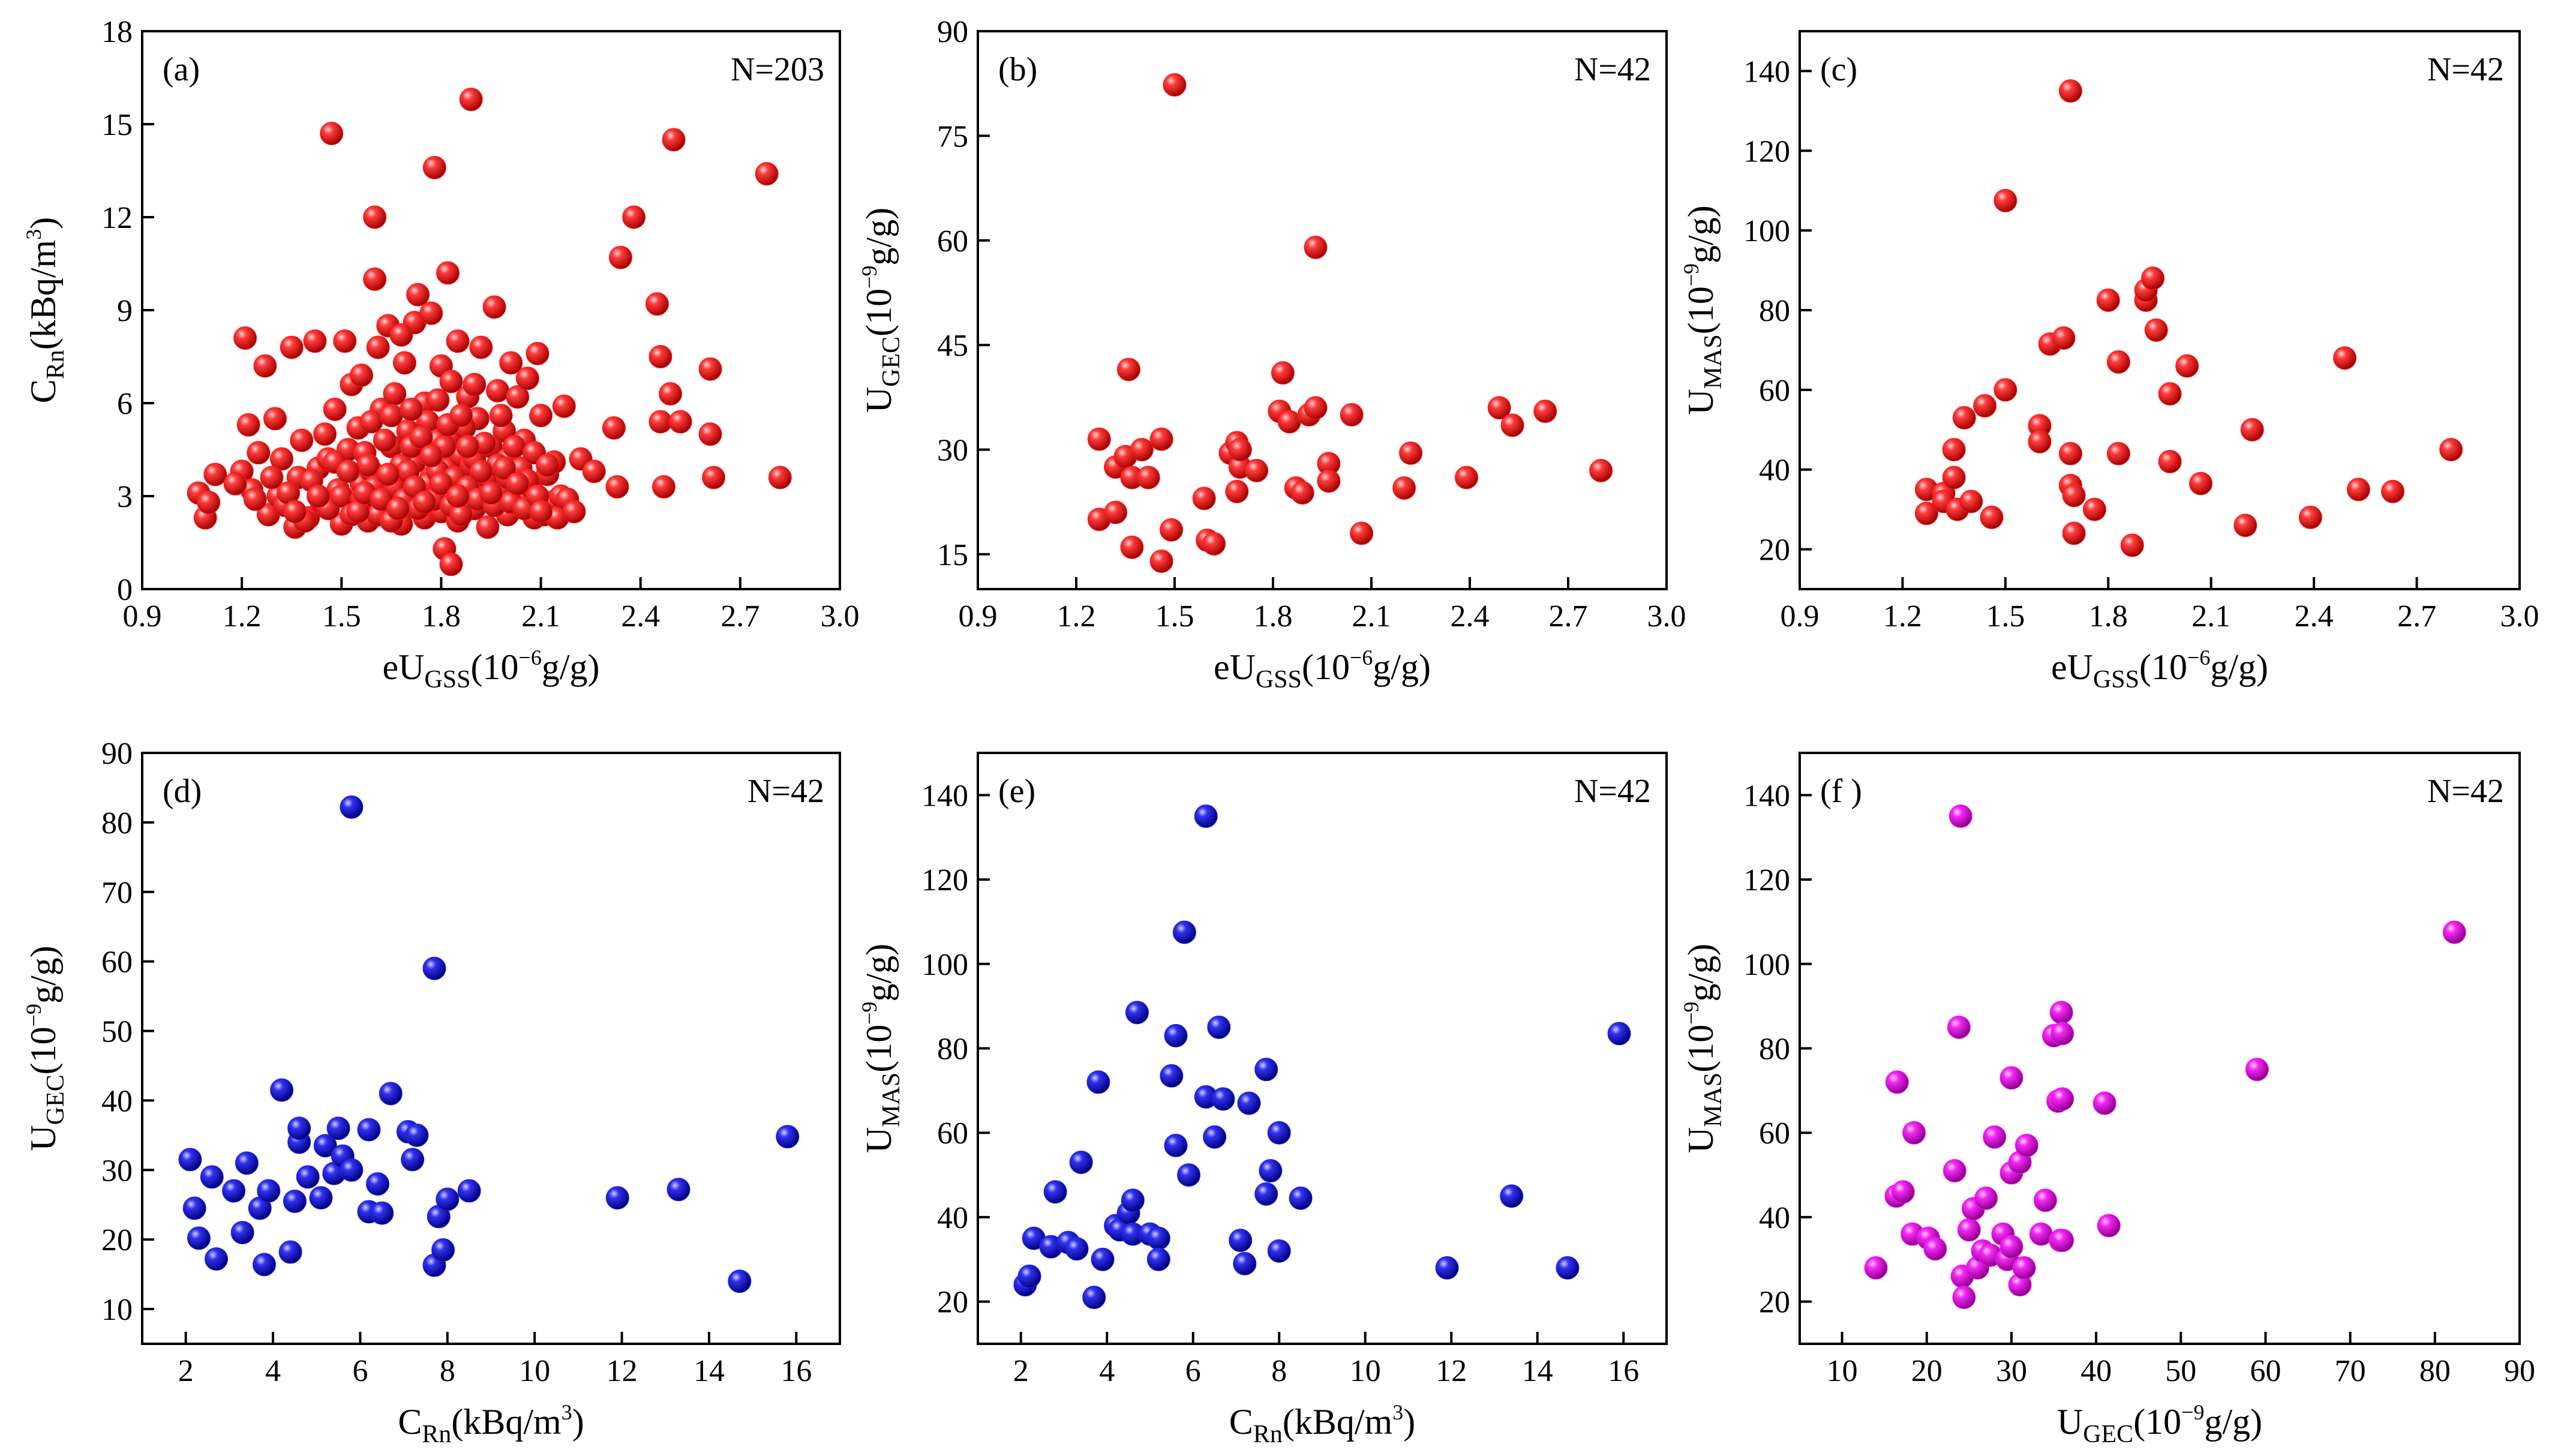 This screenshot has width=2555, height=1456. What do you see at coordinates (641, 616) in the screenshot?
I see `x-tick-label: 2.4` at bounding box center [641, 616].